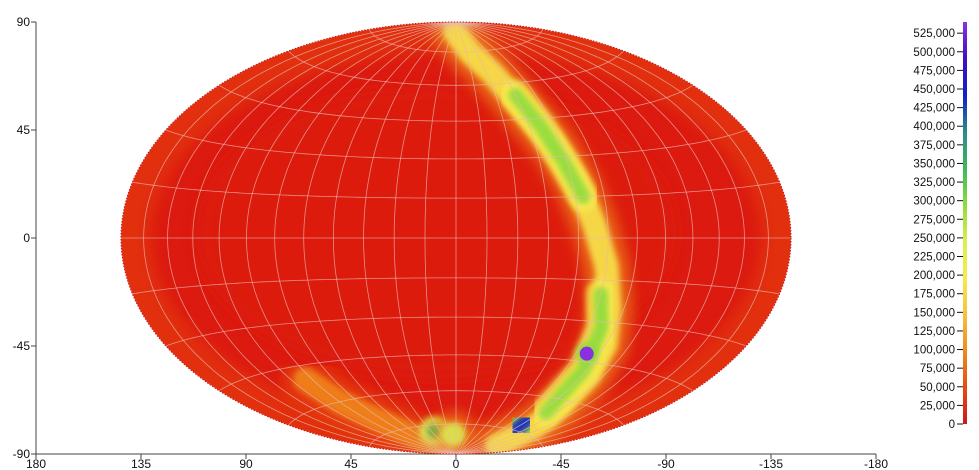  I want to click on colorbar-tick-label: 225,000, so click(934, 258).